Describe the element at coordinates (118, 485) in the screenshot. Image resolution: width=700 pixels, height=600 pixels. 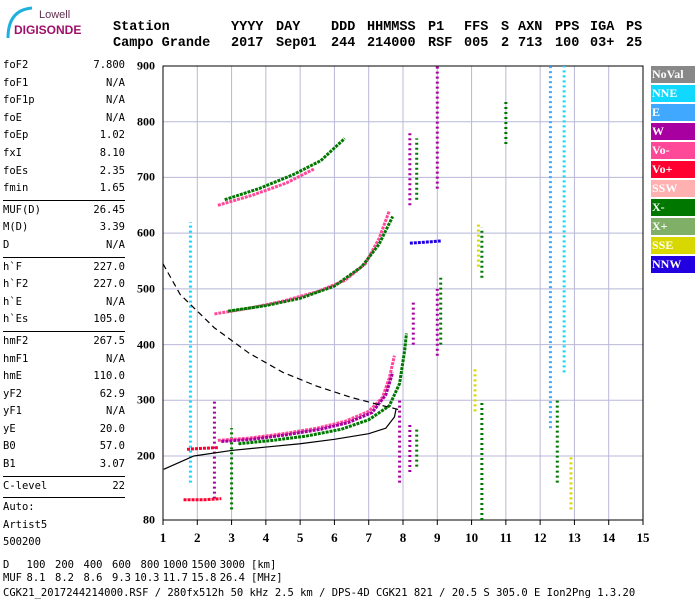
I see `param-value: 22` at that location.